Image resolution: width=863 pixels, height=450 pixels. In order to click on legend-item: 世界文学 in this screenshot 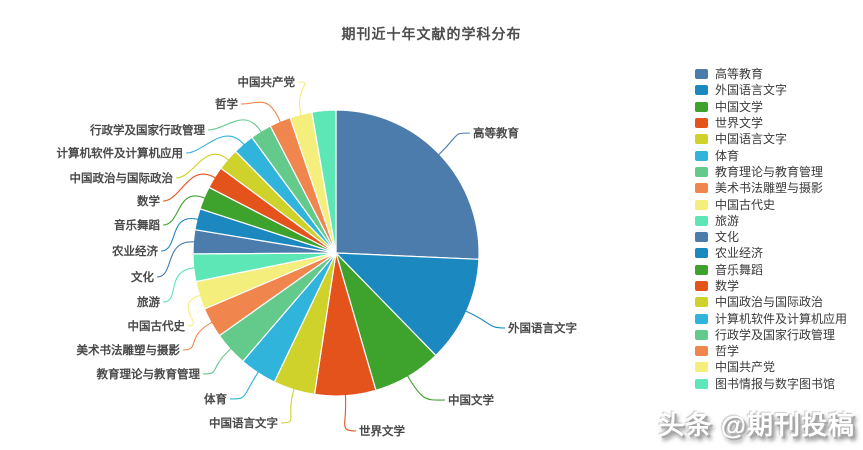, I will do `click(771, 123)`.